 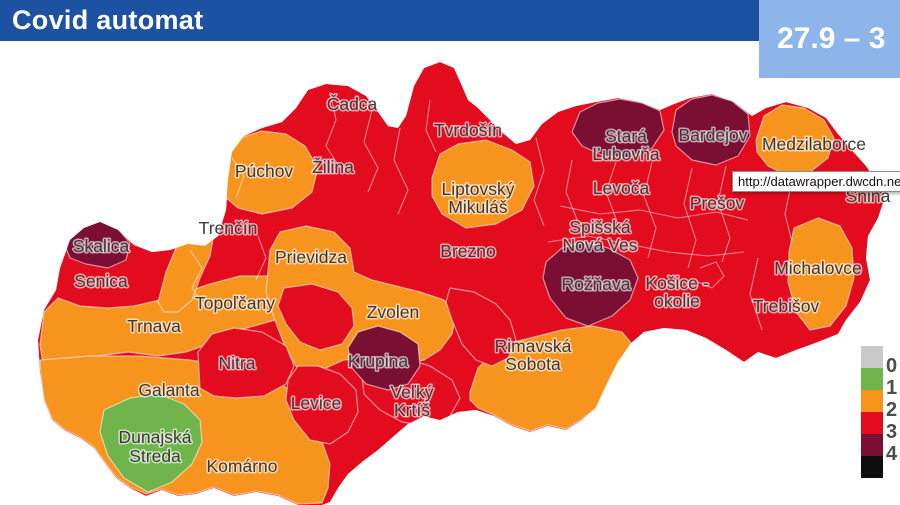 I want to click on header-bar: Covid automat, so click(x=379, y=20).